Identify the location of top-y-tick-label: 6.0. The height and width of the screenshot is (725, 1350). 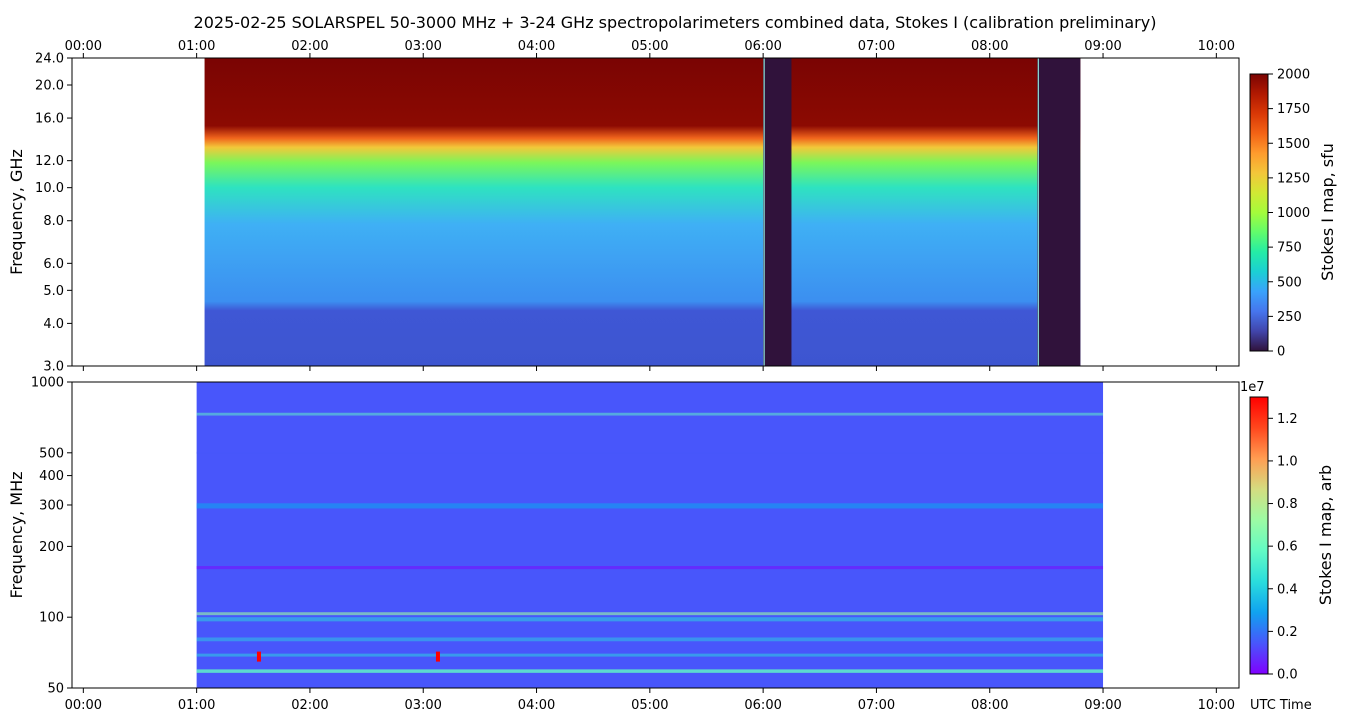
(53, 264).